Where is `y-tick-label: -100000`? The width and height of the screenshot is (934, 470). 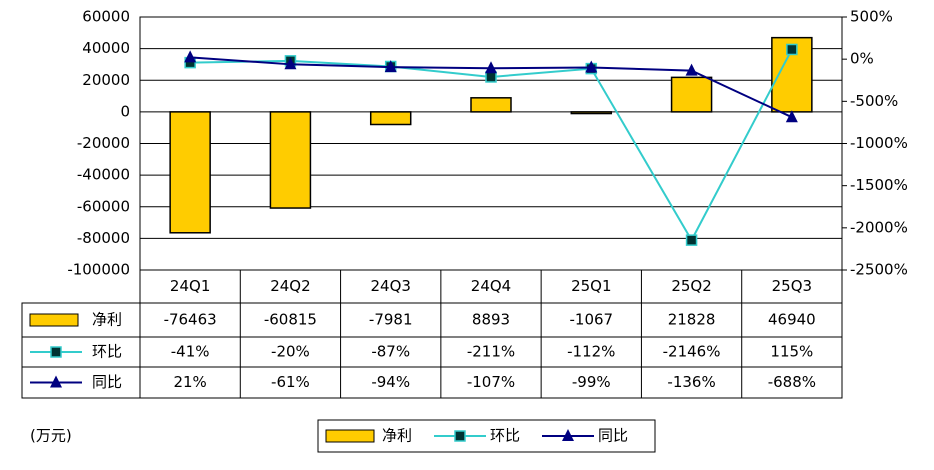 y-tick-label: -100000 is located at coordinates (98, 270).